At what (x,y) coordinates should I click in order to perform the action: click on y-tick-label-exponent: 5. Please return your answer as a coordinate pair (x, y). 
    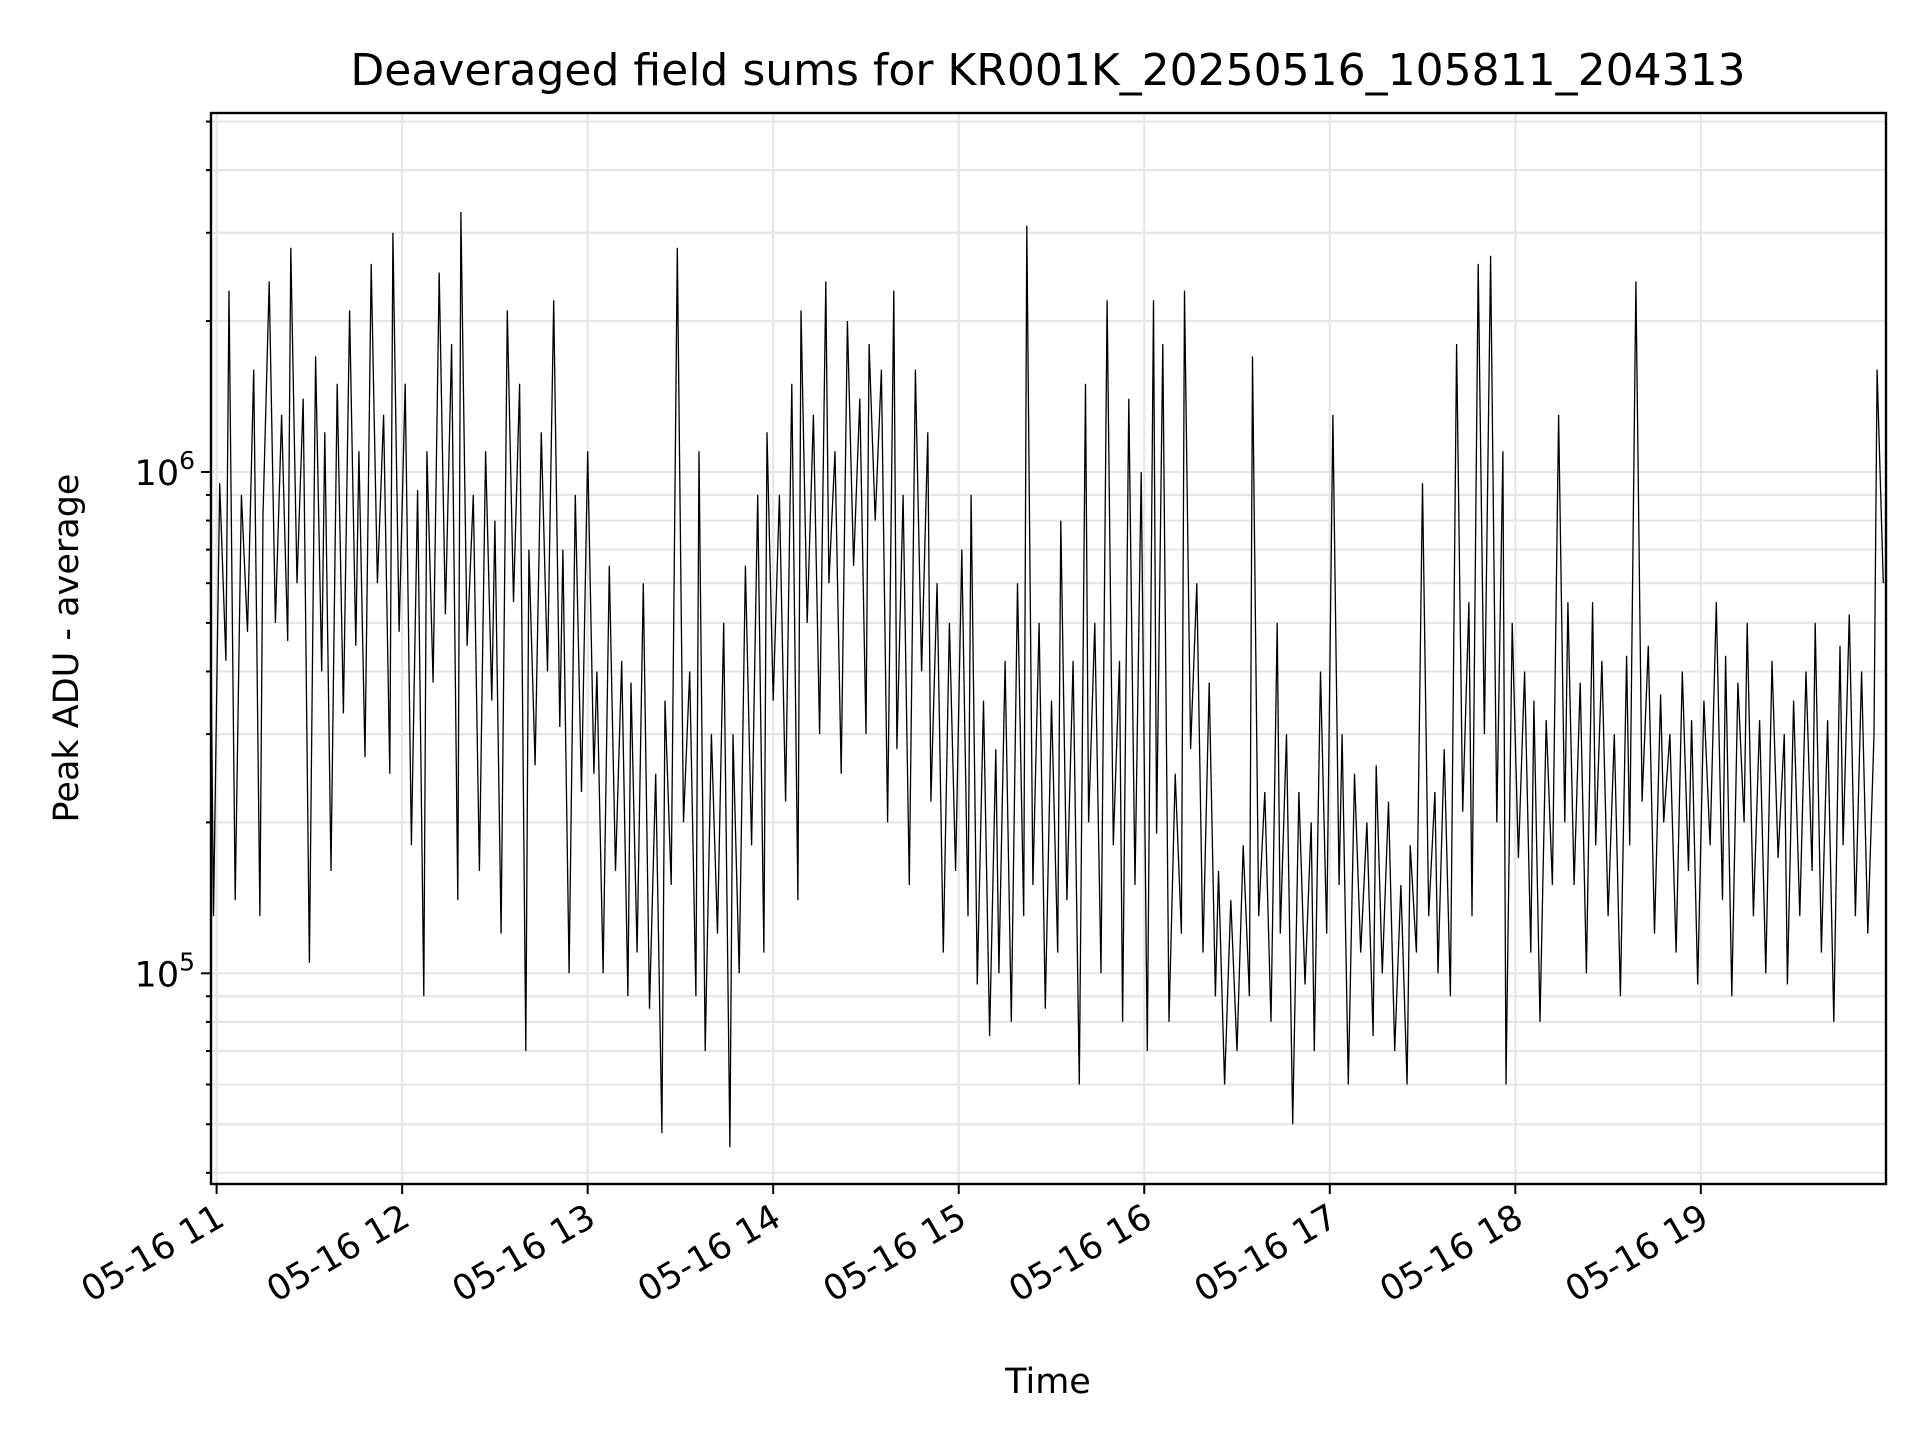
    Looking at the image, I should click on (187, 961).